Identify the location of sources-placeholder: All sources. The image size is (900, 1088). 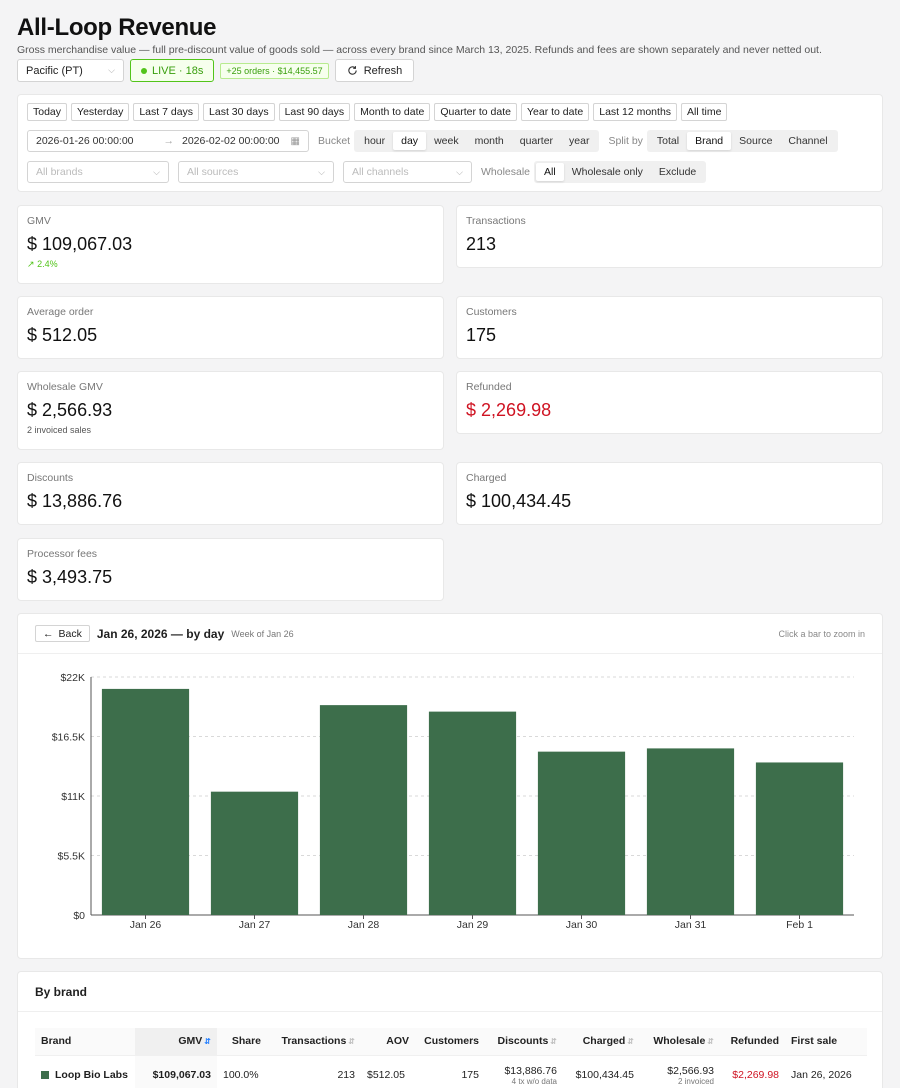
(213, 172).